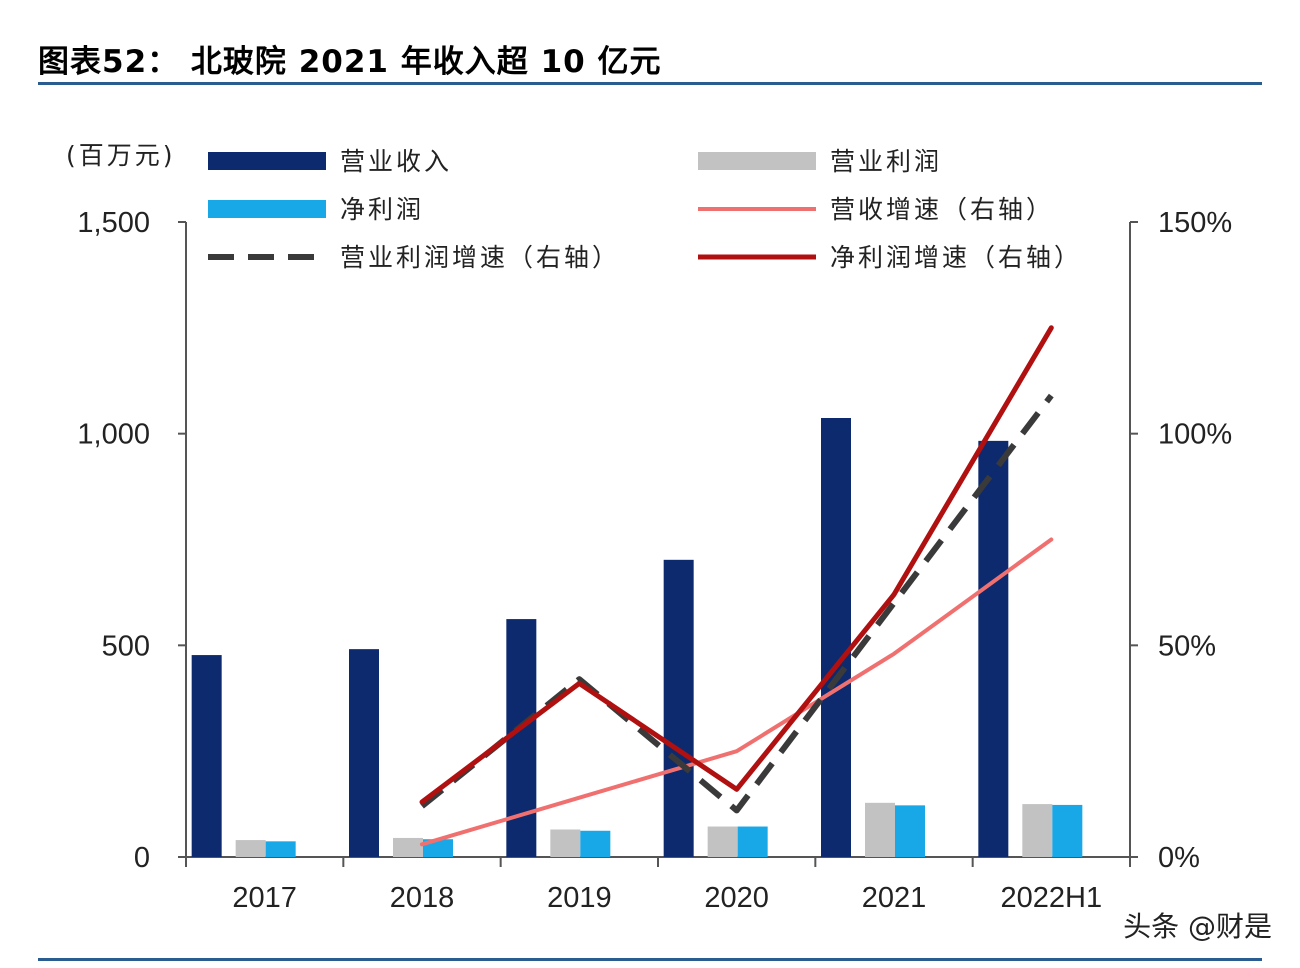 This screenshot has width=1300, height=968. Describe the element at coordinates (142, 858) in the screenshot. I see `left-tick-label: 0` at that location.